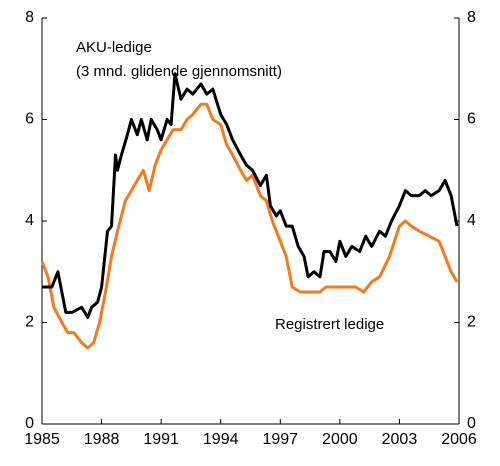 The image size is (500, 466). I want to click on x-tick-label: 1985, so click(42, 439).